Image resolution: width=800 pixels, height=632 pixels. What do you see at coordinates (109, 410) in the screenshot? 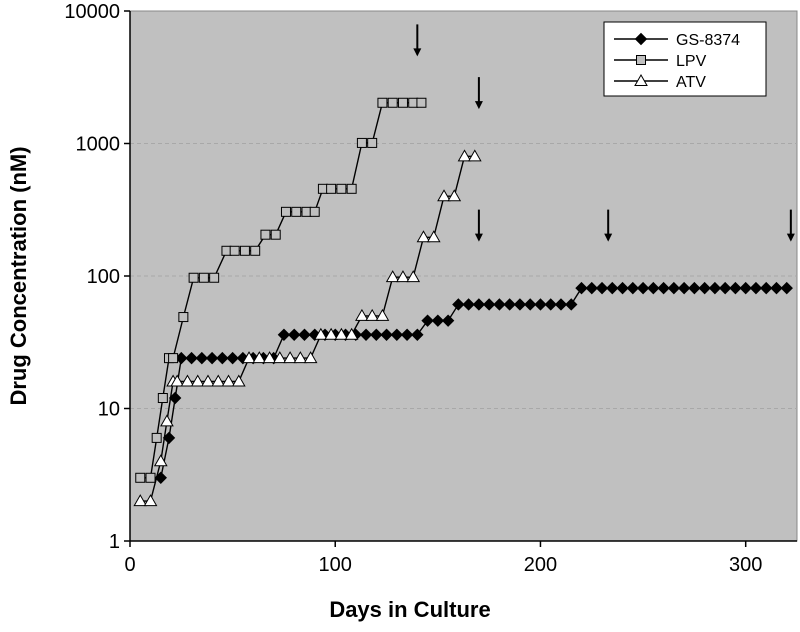
I see `y-tick-label-10: 10` at bounding box center [109, 410].